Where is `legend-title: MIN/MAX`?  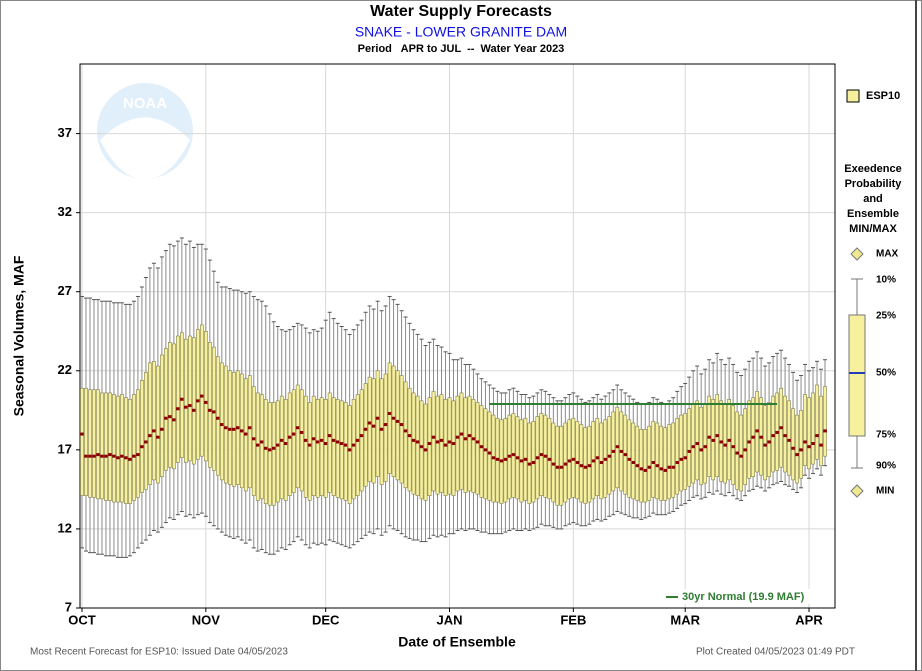 legend-title: MIN/MAX is located at coordinates (873, 229).